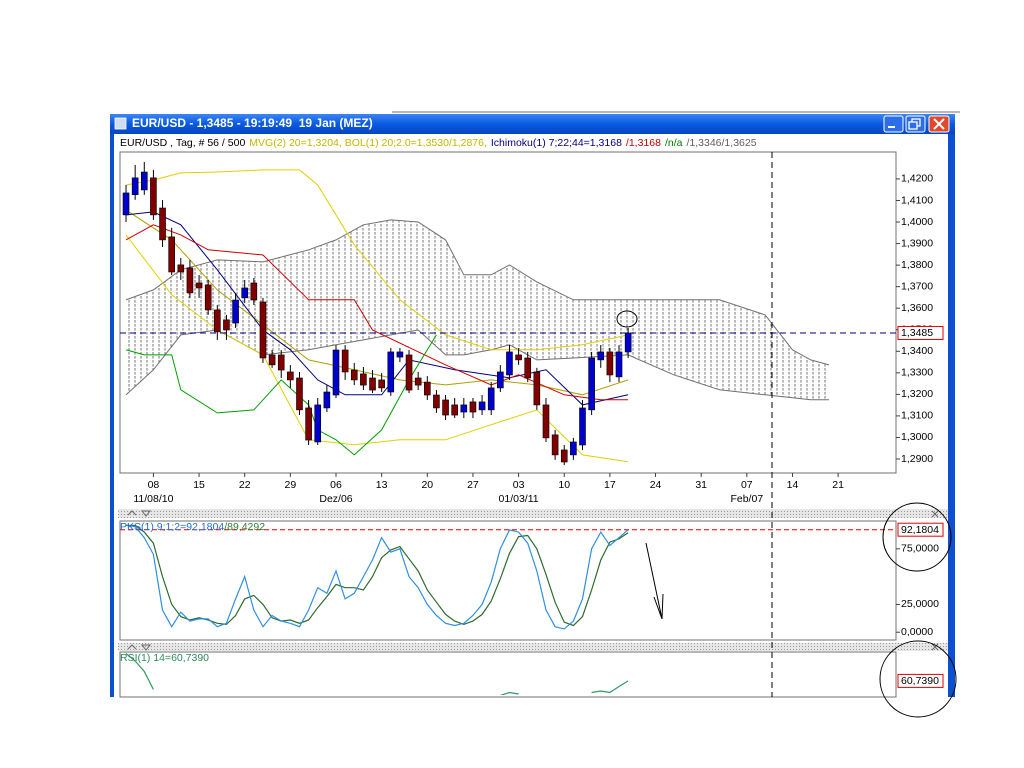  I want to click on cloud-span, so click(477, 292).